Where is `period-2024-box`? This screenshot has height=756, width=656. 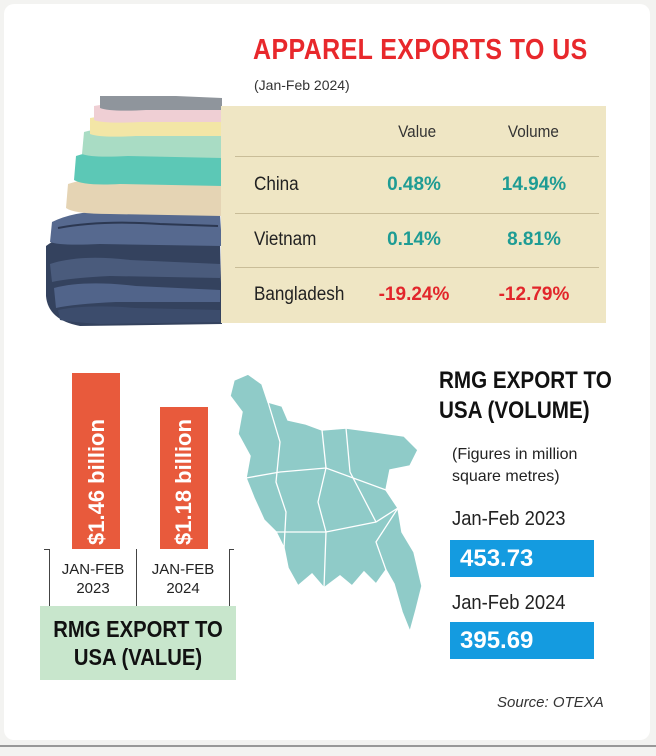
period-2024-box is located at coordinates (183, 578).